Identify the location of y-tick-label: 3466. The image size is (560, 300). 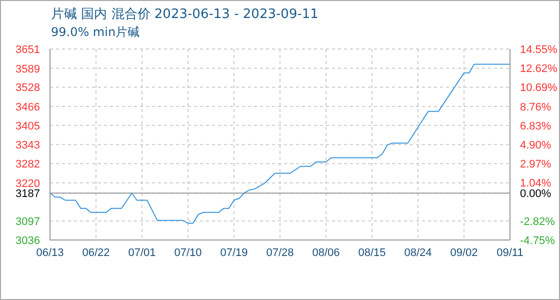
(28, 107).